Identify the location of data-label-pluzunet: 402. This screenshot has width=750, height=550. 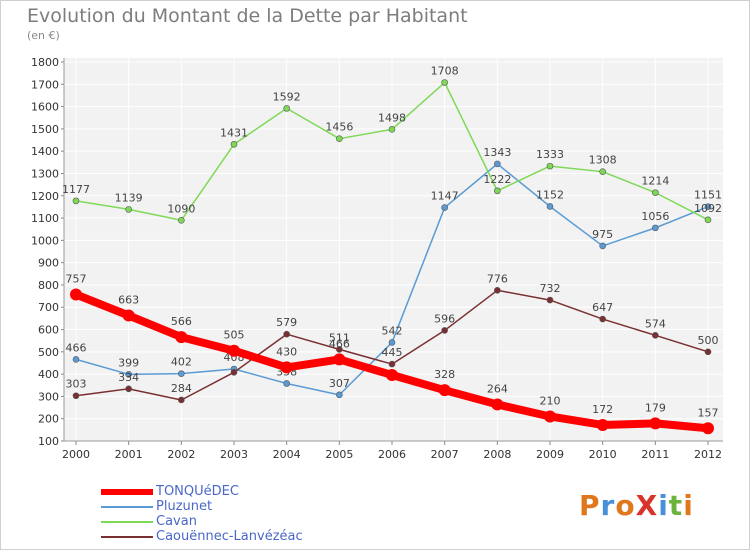
(181, 362).